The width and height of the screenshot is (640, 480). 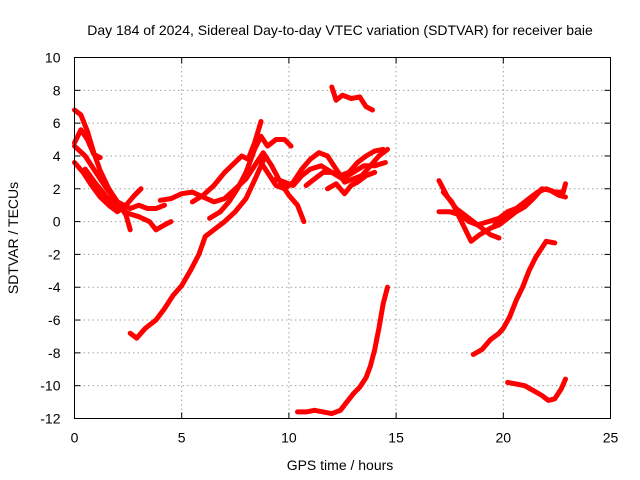 I want to click on y-tick-label: -6, so click(x=54, y=320).